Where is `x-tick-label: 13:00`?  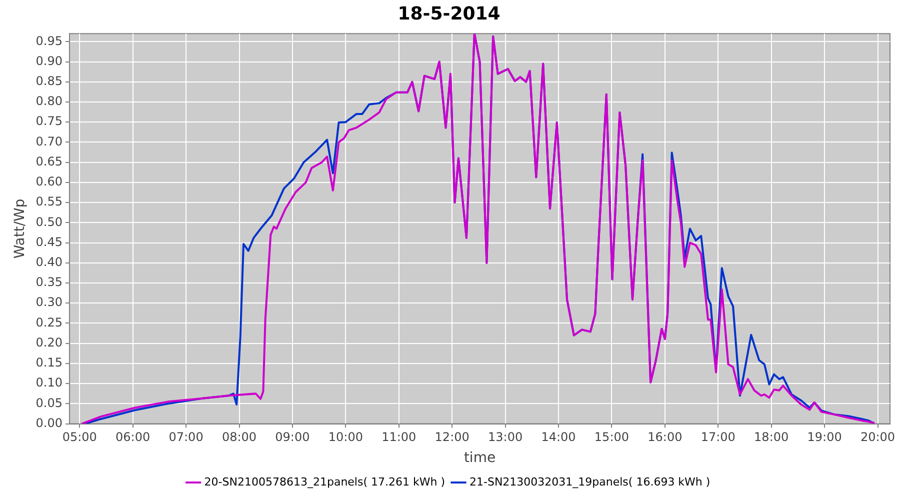
x-tick-label: 13:00 is located at coordinates (505, 437).